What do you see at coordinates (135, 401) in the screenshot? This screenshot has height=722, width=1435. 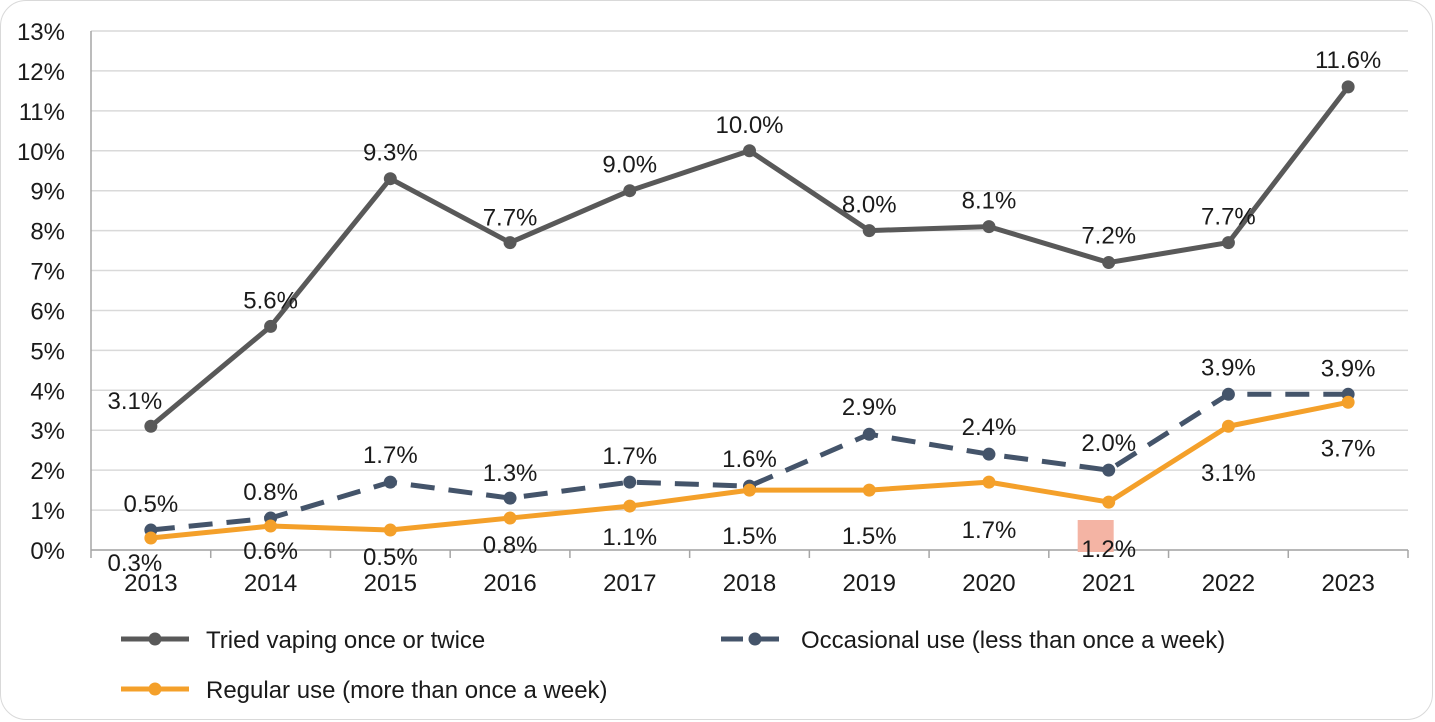 I see `data-label-1: 3.1%` at bounding box center [135, 401].